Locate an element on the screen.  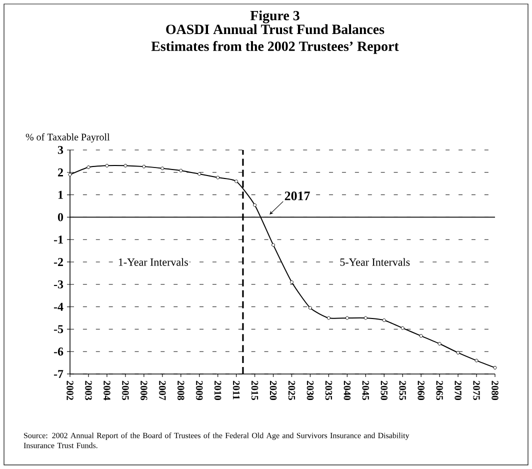
y-tick-label: -6 is located at coordinates (59, 352).